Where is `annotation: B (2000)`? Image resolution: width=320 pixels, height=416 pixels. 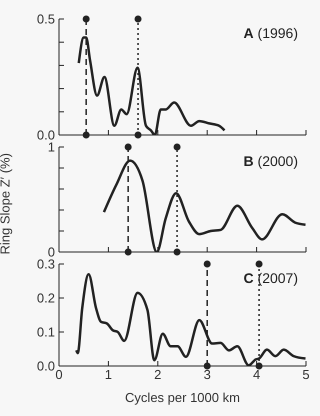 annotation: B (2000) is located at coordinates (271, 161).